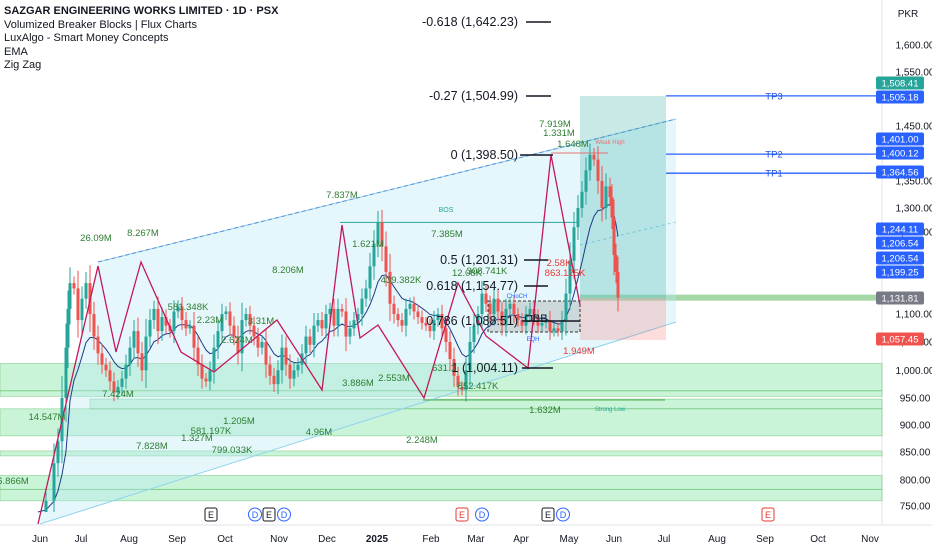  I want to click on dividend-event-marker, so click(284, 514).